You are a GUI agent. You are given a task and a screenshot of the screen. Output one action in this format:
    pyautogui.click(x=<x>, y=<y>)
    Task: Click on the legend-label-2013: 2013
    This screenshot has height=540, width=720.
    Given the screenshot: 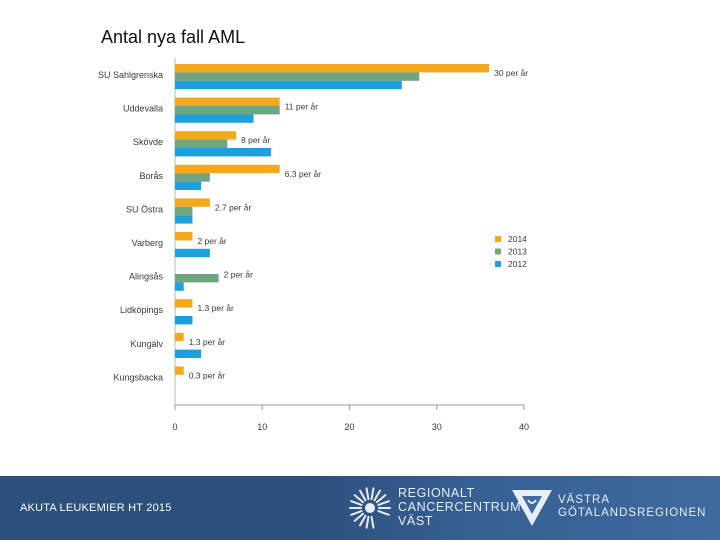 What is the action you would take?
    pyautogui.click(x=517, y=252)
    